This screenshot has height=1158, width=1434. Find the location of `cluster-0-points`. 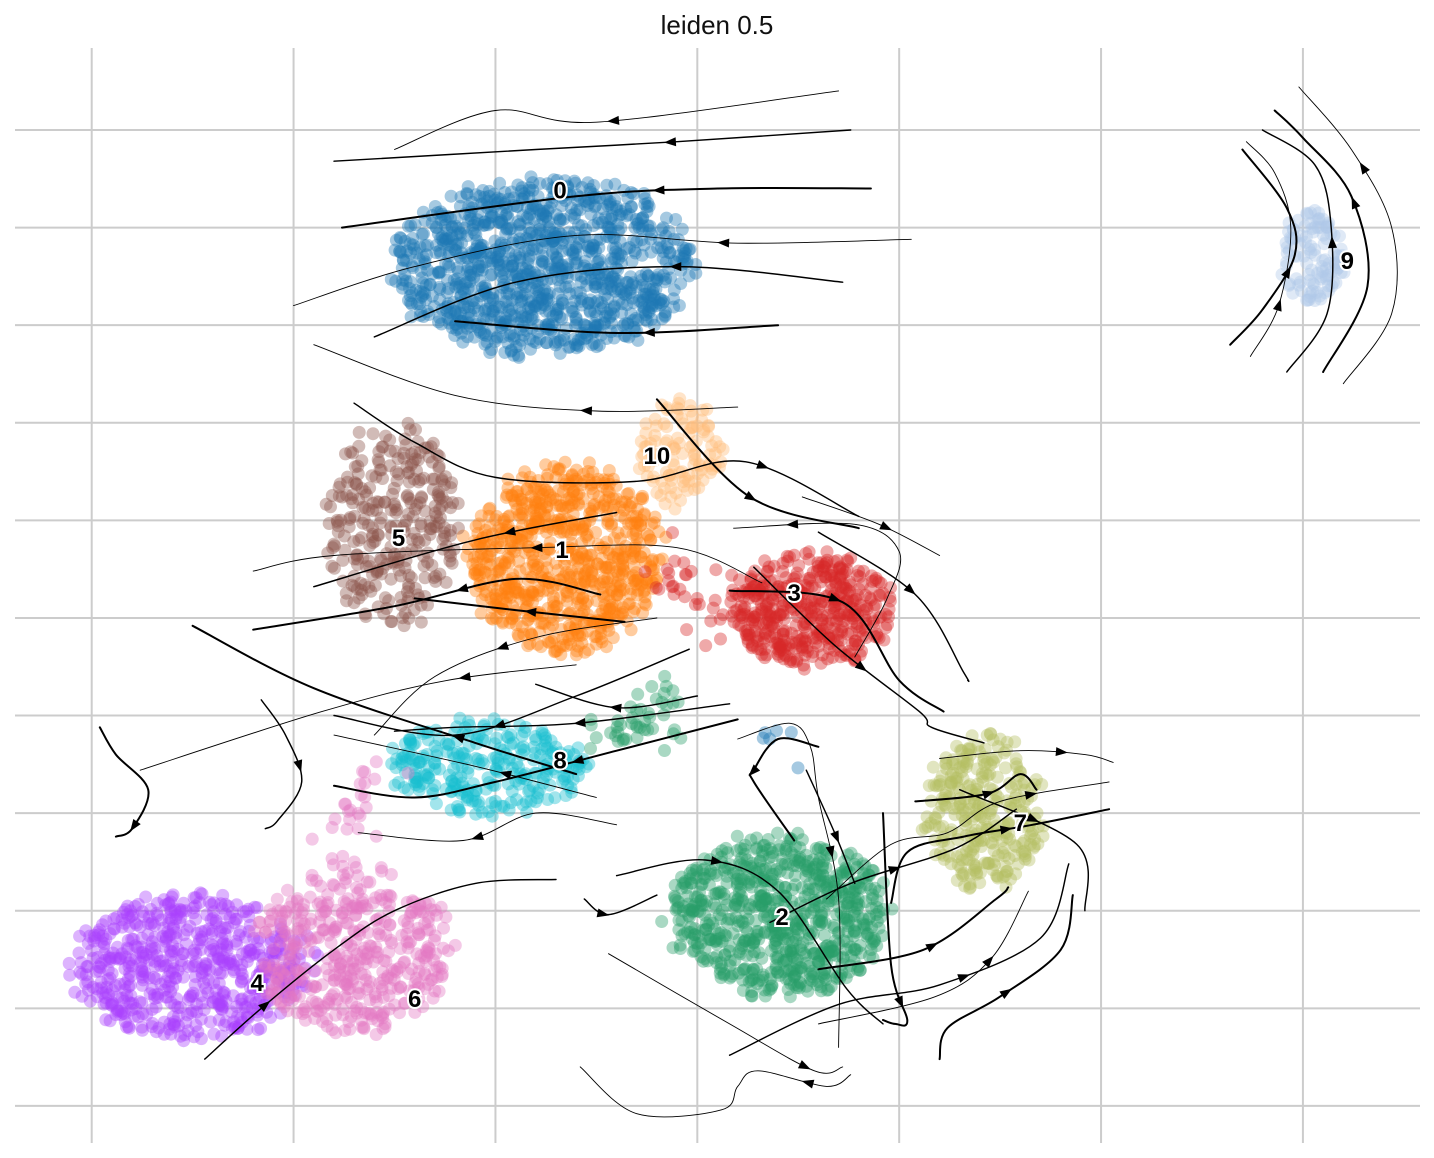

cluster-0-points is located at coordinates (543, 267).